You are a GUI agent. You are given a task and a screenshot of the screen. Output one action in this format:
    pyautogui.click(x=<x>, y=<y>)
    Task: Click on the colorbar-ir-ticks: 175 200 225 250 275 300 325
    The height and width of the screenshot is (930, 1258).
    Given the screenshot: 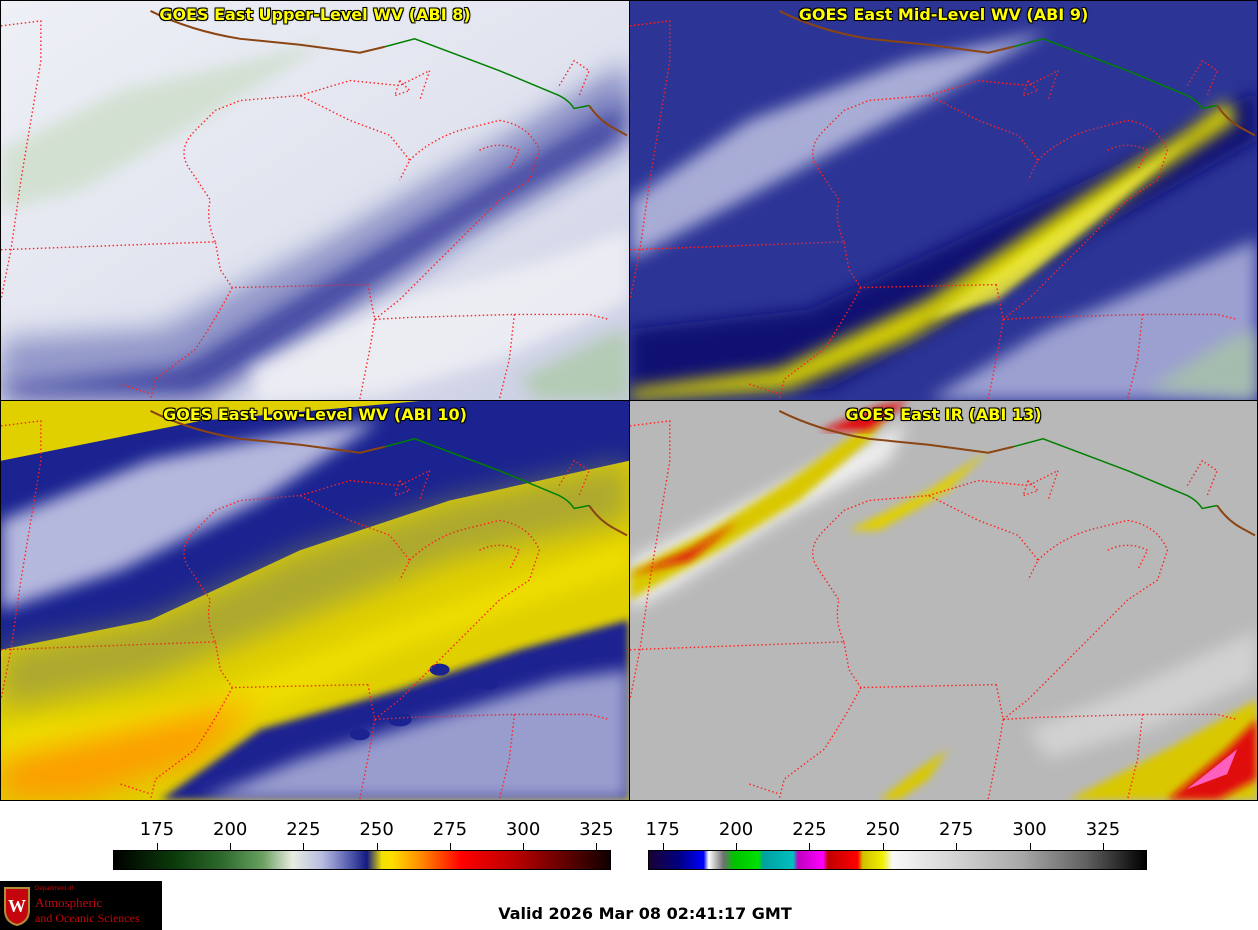 What is the action you would take?
    pyautogui.click(x=896, y=833)
    